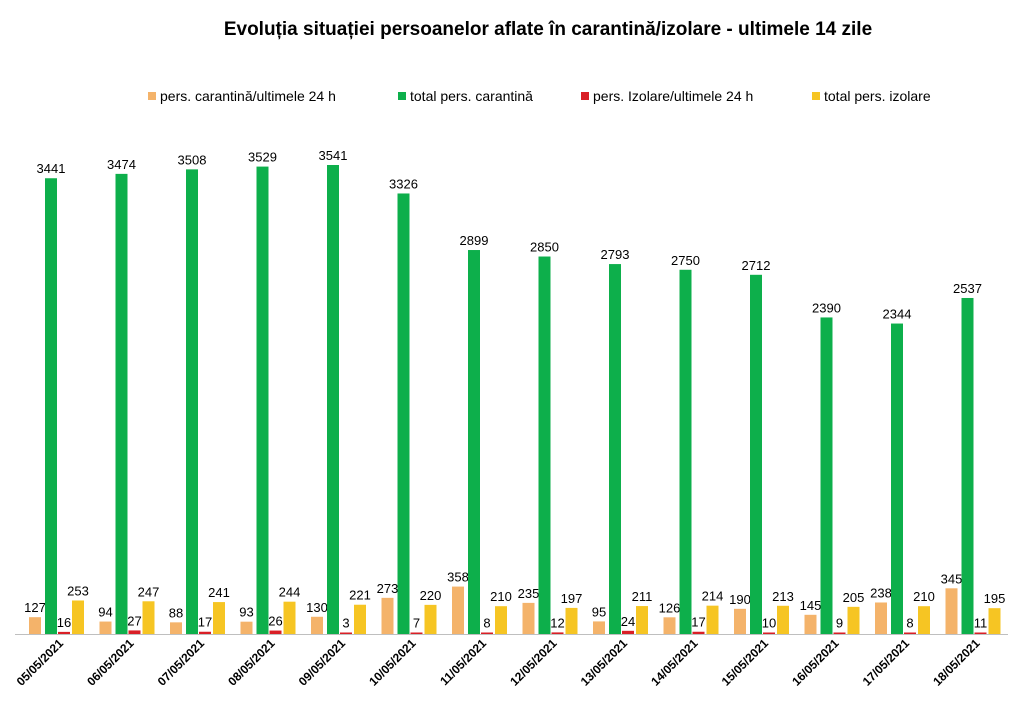  Describe the element at coordinates (322, 662) in the screenshot. I see `x-tick-label: 09/05/2021` at that location.